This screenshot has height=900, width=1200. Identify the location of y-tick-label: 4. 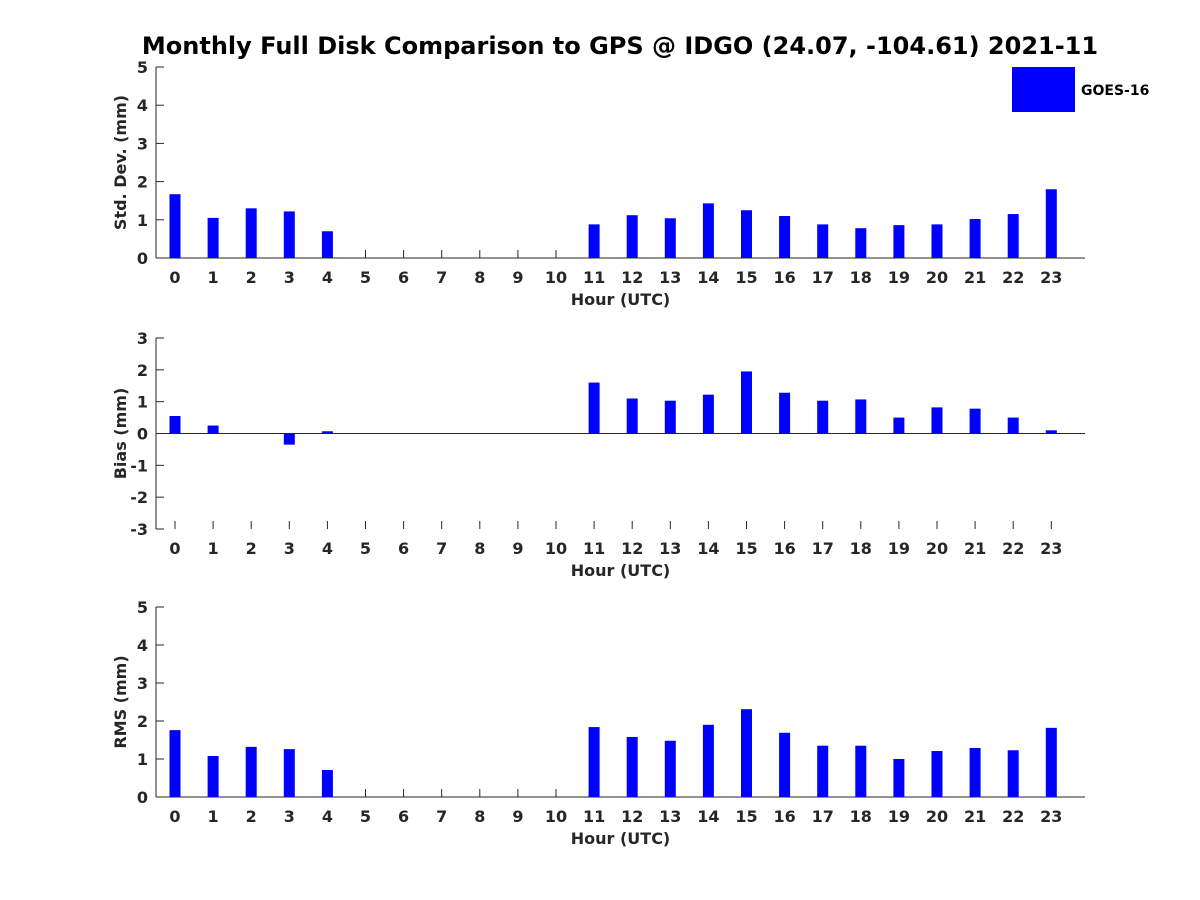
(142, 645).